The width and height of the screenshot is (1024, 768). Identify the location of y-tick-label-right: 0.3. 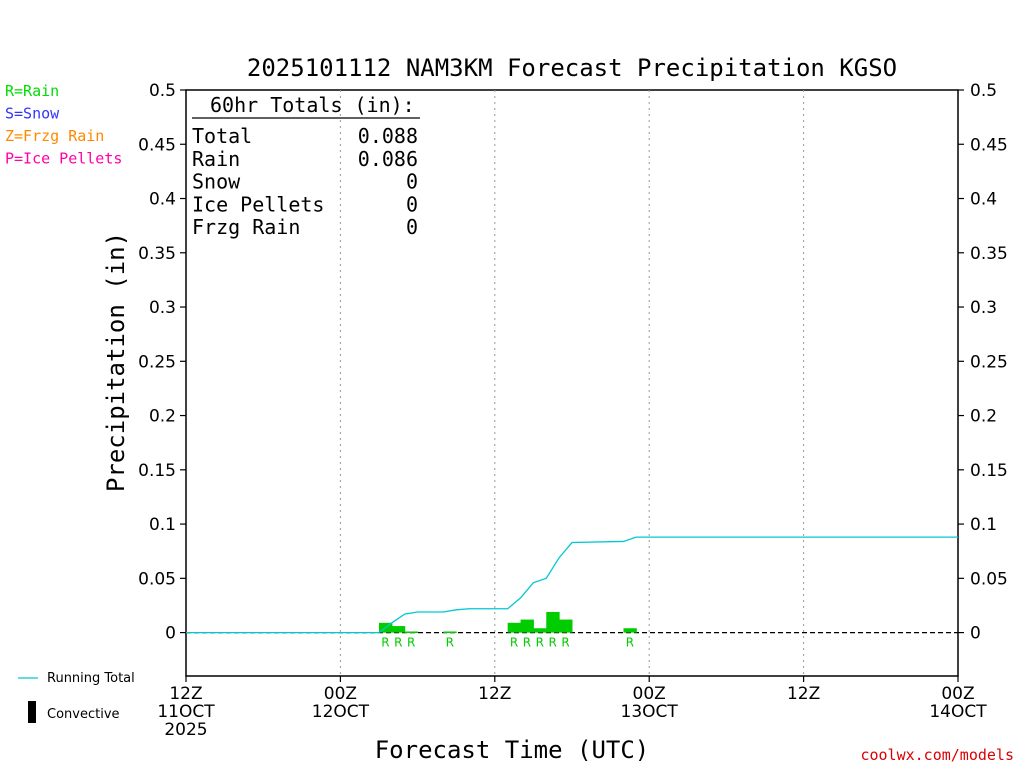
(983, 308).